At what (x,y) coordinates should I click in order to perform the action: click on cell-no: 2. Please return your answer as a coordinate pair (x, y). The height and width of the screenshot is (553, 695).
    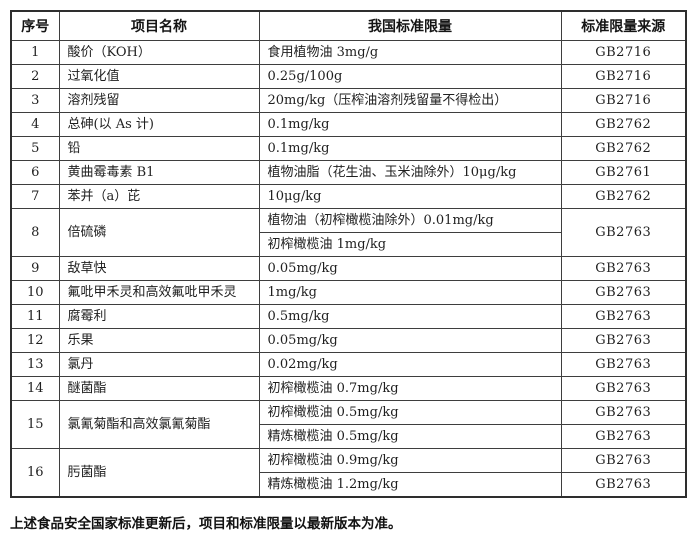
    Looking at the image, I should click on (35, 76).